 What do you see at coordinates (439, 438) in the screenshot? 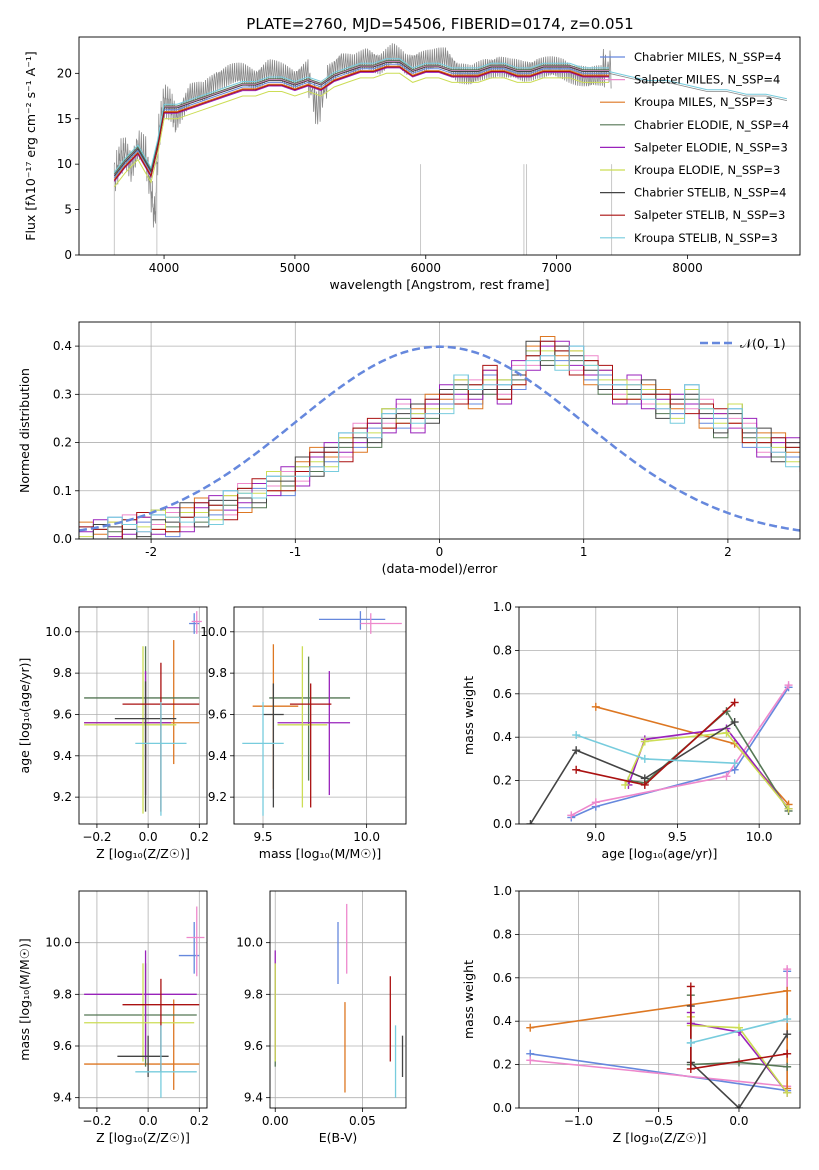
I see `normal-reference-curve` at bounding box center [439, 438].